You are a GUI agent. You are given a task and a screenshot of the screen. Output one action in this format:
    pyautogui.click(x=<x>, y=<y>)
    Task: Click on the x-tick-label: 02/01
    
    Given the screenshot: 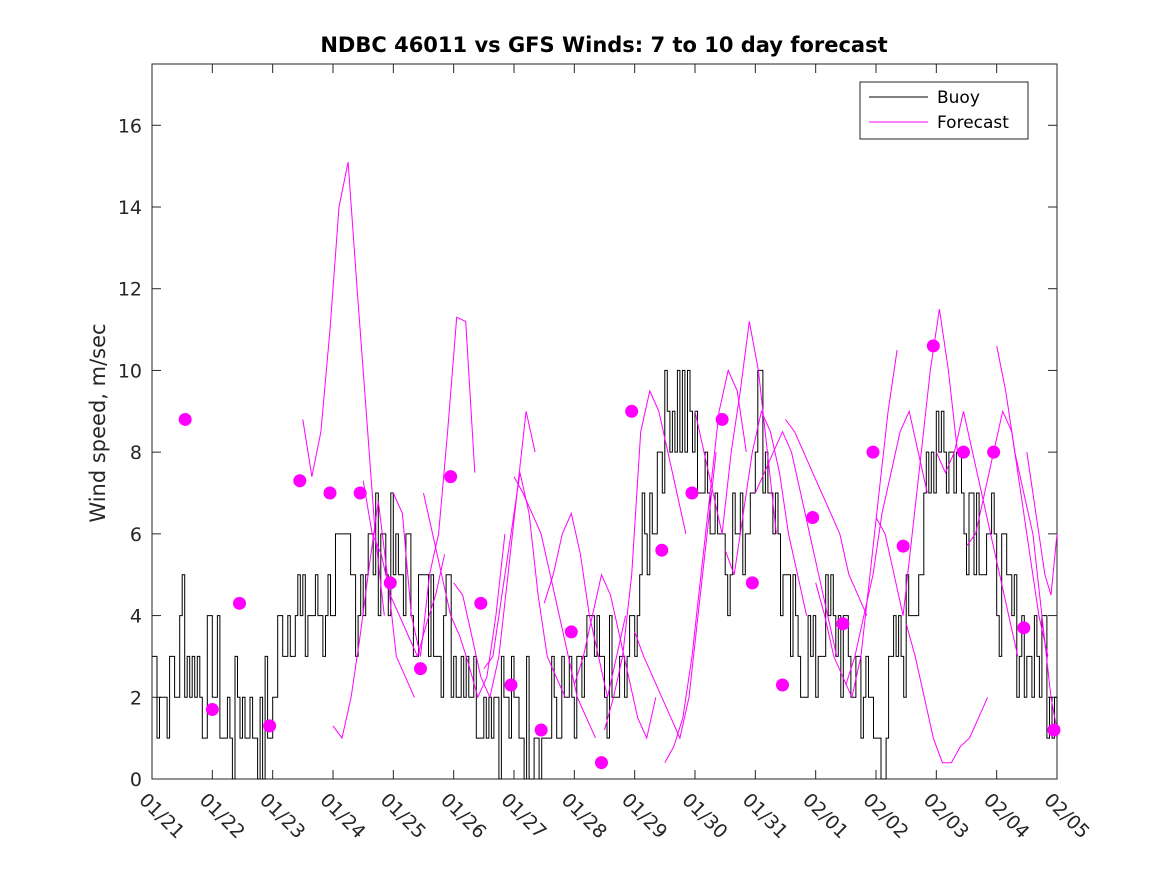 What is the action you would take?
    pyautogui.click(x=825, y=816)
    